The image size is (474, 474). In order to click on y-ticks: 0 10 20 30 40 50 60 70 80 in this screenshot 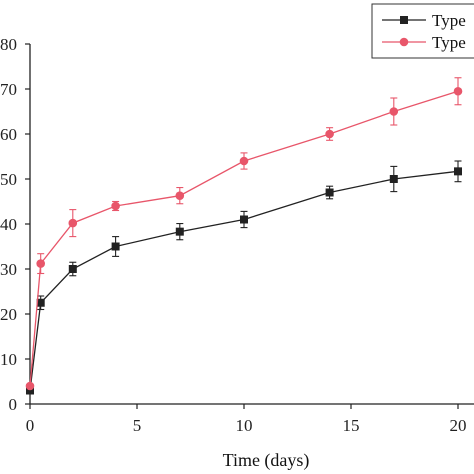, I will do `click(15, 224)`.